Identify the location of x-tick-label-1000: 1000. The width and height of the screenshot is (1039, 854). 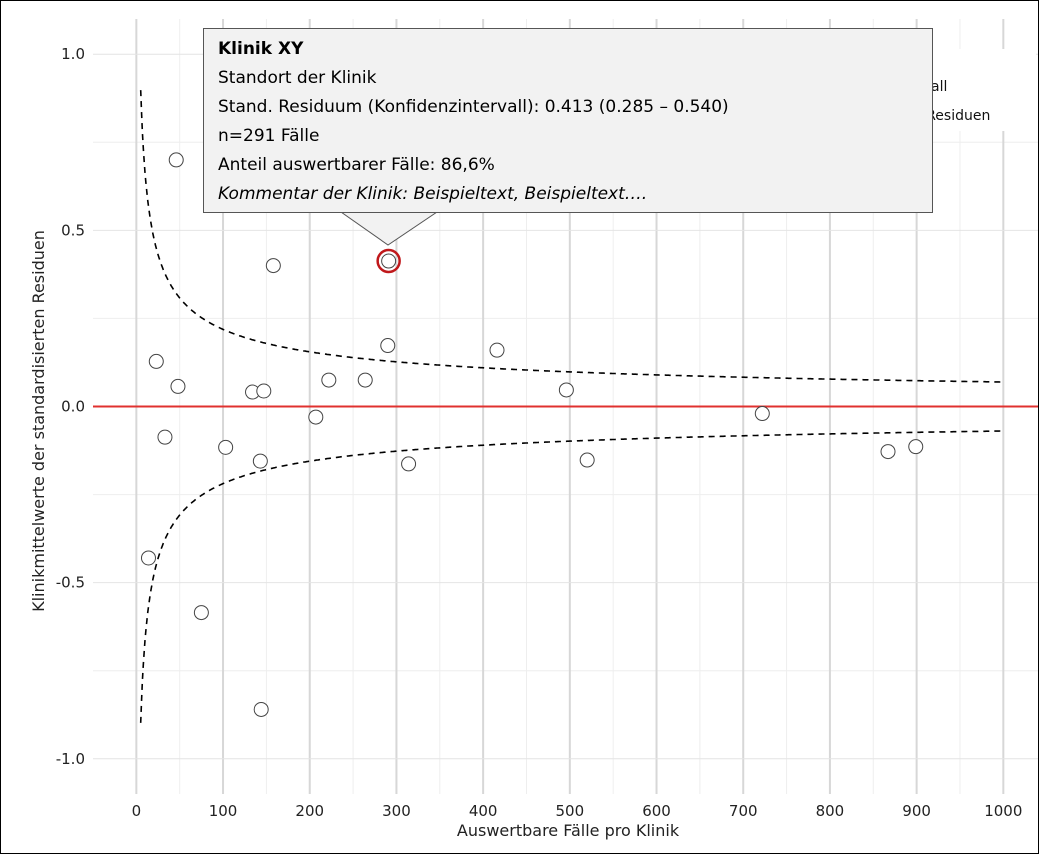
(1003, 811).